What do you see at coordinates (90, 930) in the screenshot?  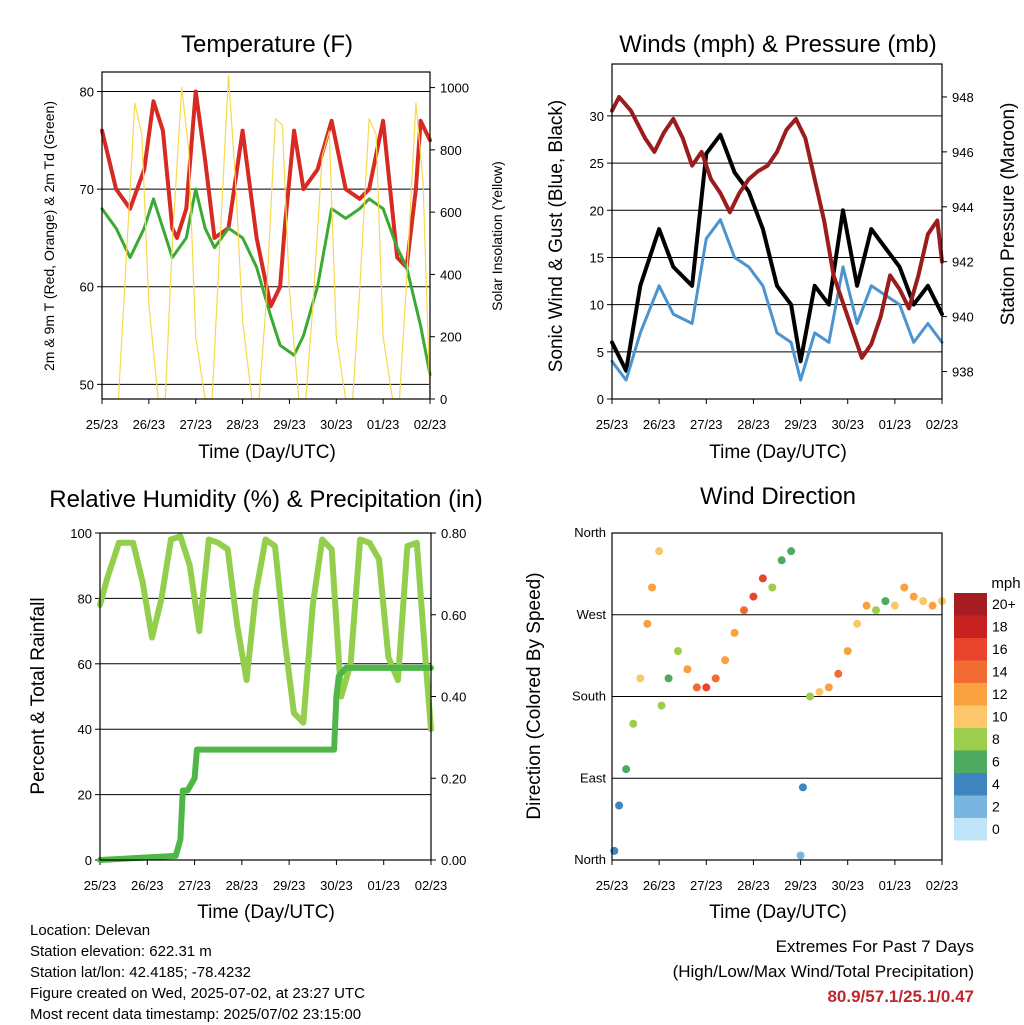 I see `station-location: Location: Delevan` at bounding box center [90, 930].